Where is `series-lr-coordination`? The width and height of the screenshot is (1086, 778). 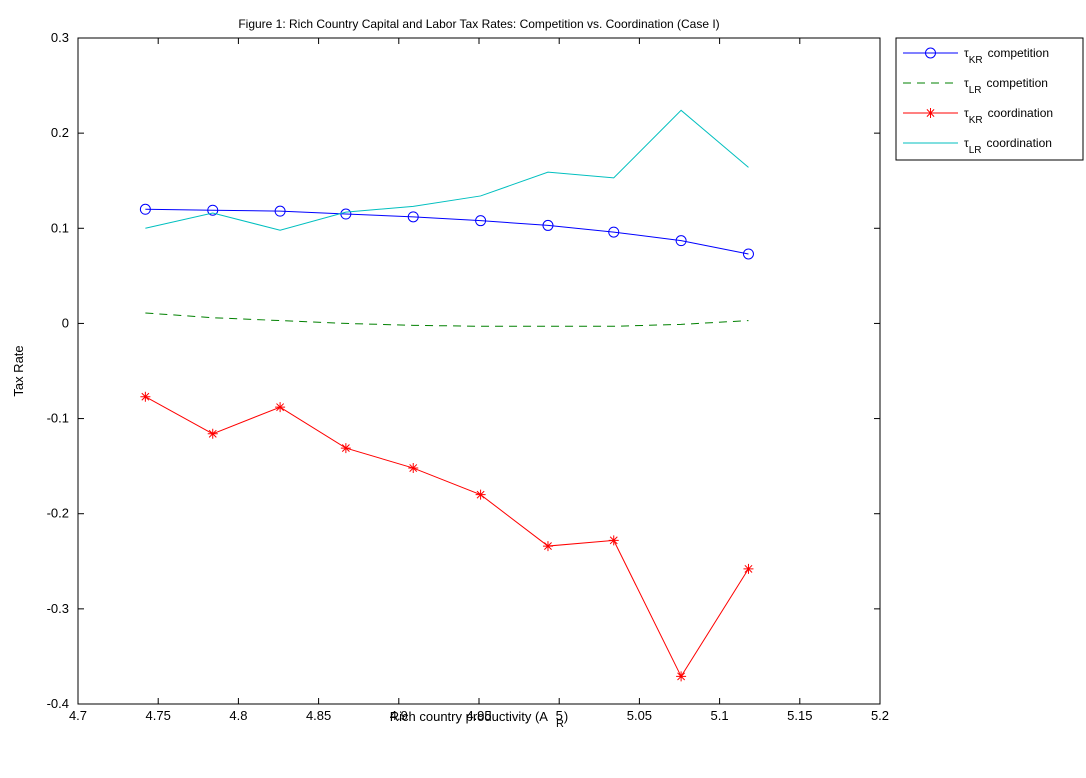
series-lr-coordination is located at coordinates (447, 170).